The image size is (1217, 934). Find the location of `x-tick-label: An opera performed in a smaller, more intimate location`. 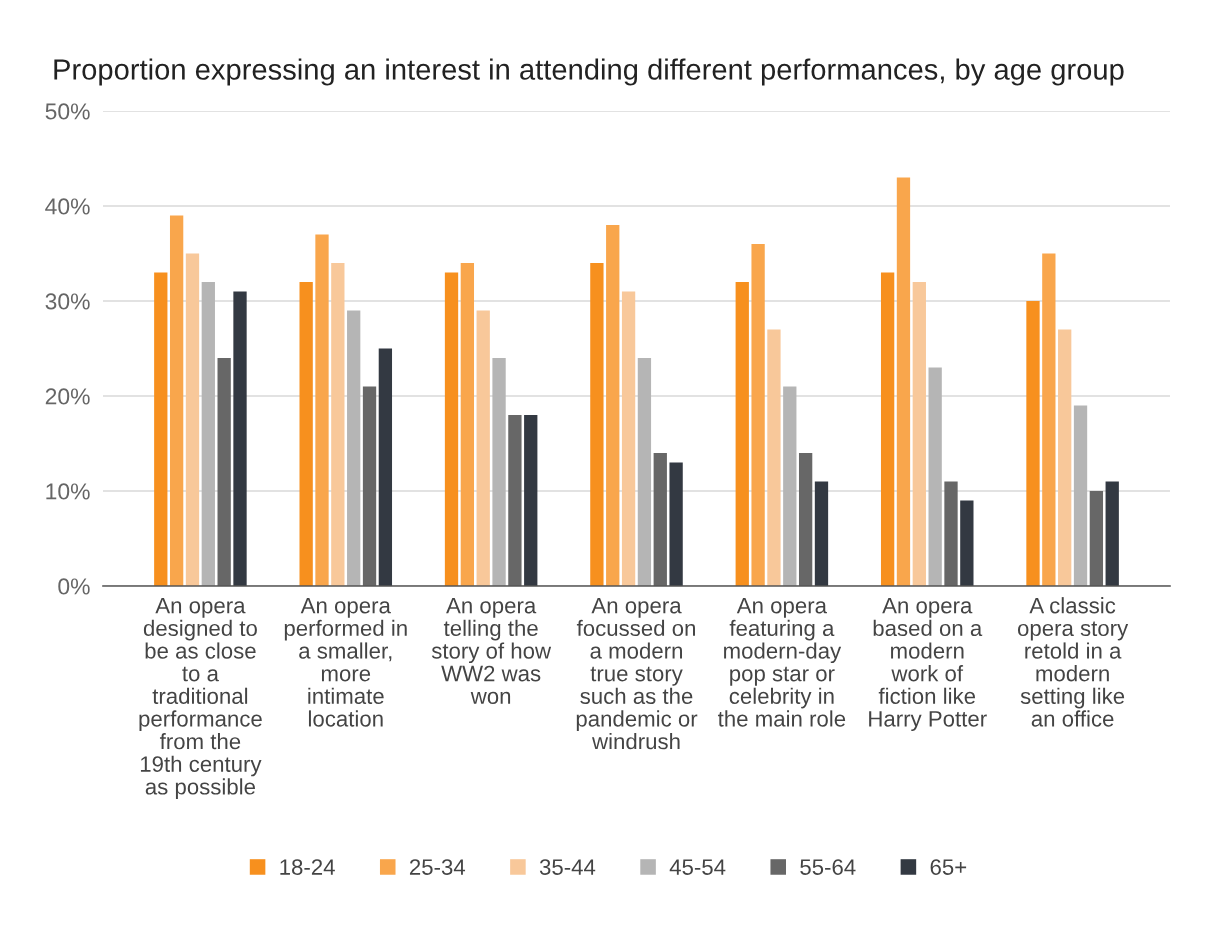

x-tick-label: An opera performed in a smaller, more intimate location is located at coordinates (345, 662).